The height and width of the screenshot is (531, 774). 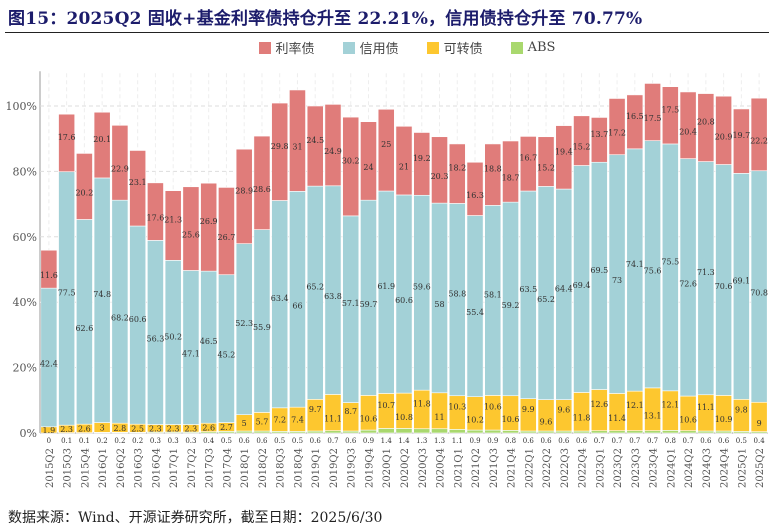 I want to click on data-label: 74.1, so click(x=635, y=264).